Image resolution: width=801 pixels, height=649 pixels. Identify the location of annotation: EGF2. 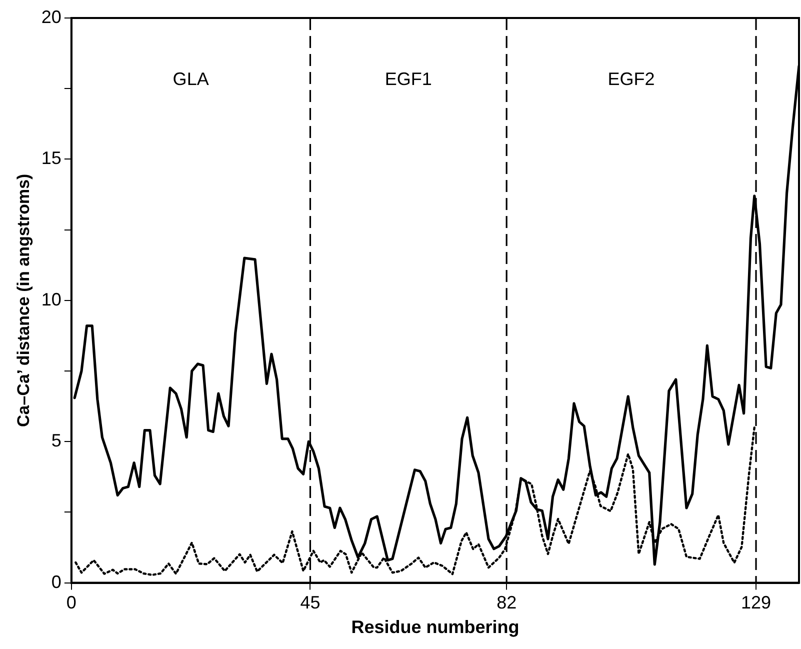
(631, 79).